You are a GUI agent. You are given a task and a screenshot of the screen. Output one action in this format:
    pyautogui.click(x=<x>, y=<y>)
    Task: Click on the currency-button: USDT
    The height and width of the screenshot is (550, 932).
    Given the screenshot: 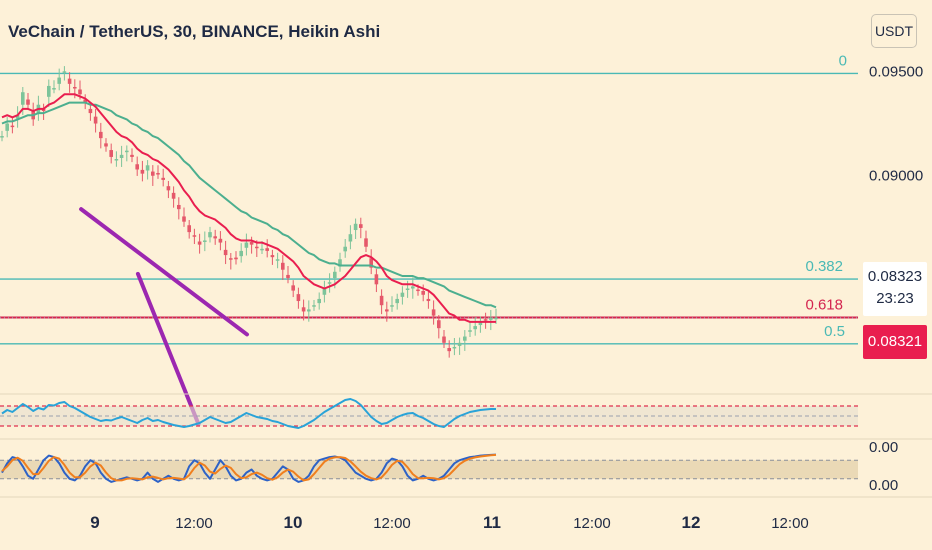 What is the action you would take?
    pyautogui.click(x=894, y=31)
    